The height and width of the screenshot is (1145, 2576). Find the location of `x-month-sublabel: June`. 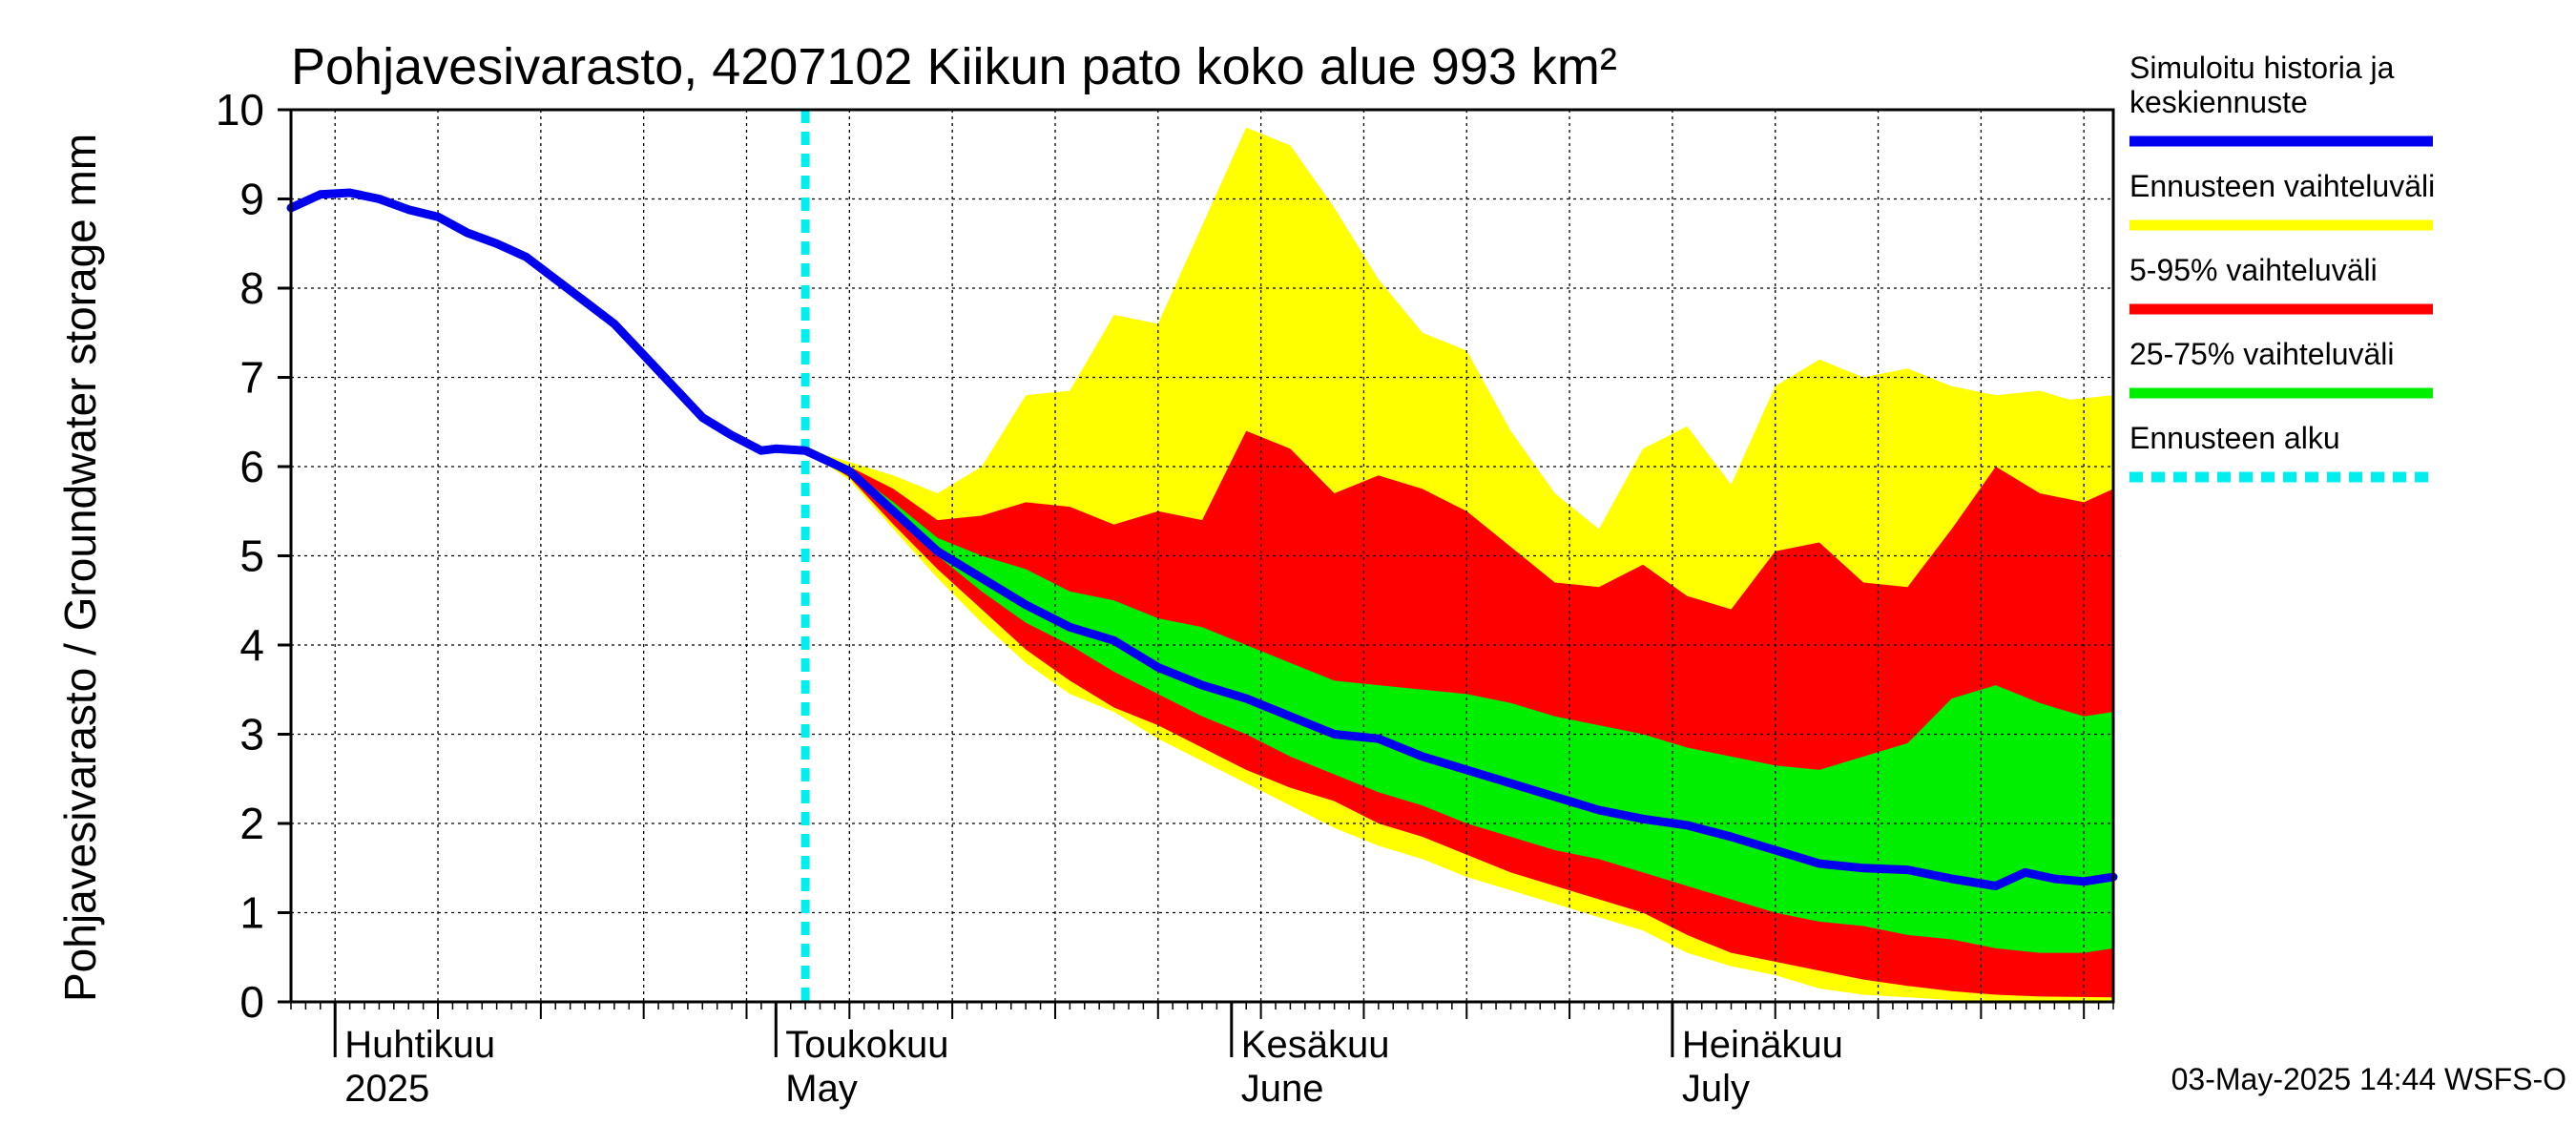

x-month-sublabel: June is located at coordinates (1282, 1089).